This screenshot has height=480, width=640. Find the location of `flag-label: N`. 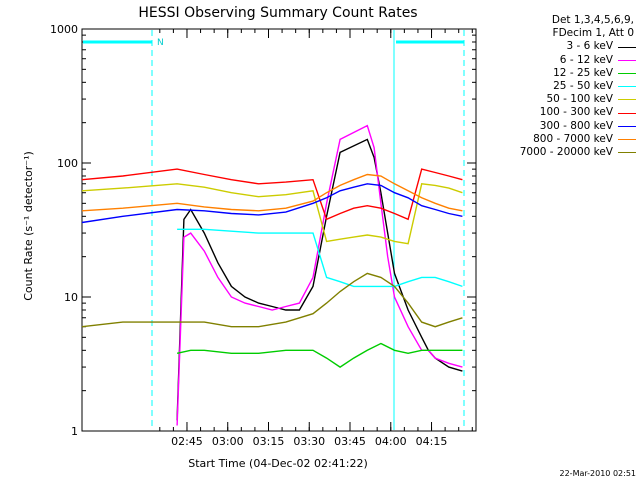

flag-label: N is located at coordinates (160, 43).